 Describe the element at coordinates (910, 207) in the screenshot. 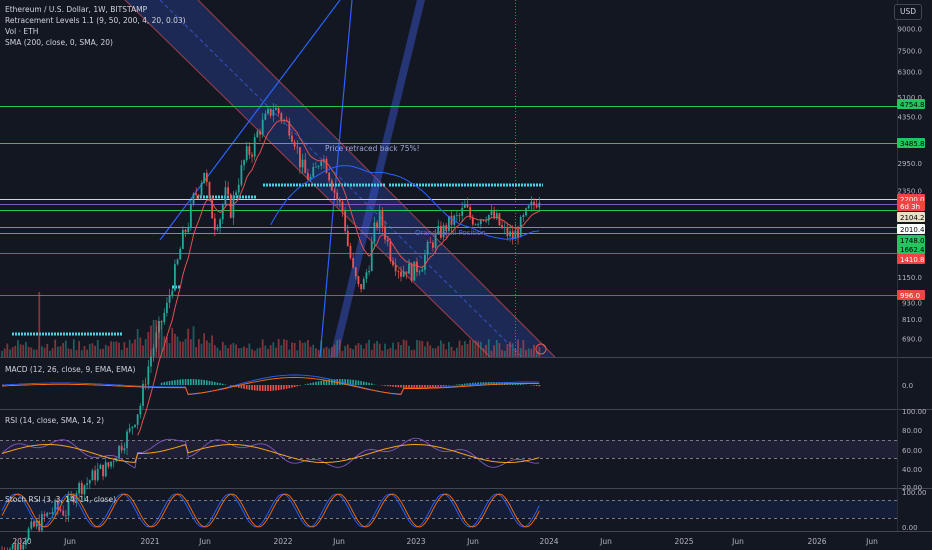

I see `price-tag-label: 6d 3h` at that location.